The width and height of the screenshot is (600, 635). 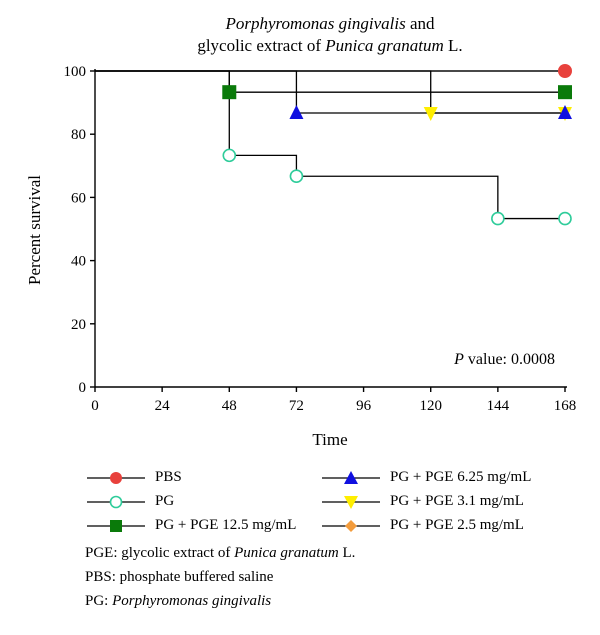 I want to click on p-value-text: value: 0.0008, so click(x=509, y=359).